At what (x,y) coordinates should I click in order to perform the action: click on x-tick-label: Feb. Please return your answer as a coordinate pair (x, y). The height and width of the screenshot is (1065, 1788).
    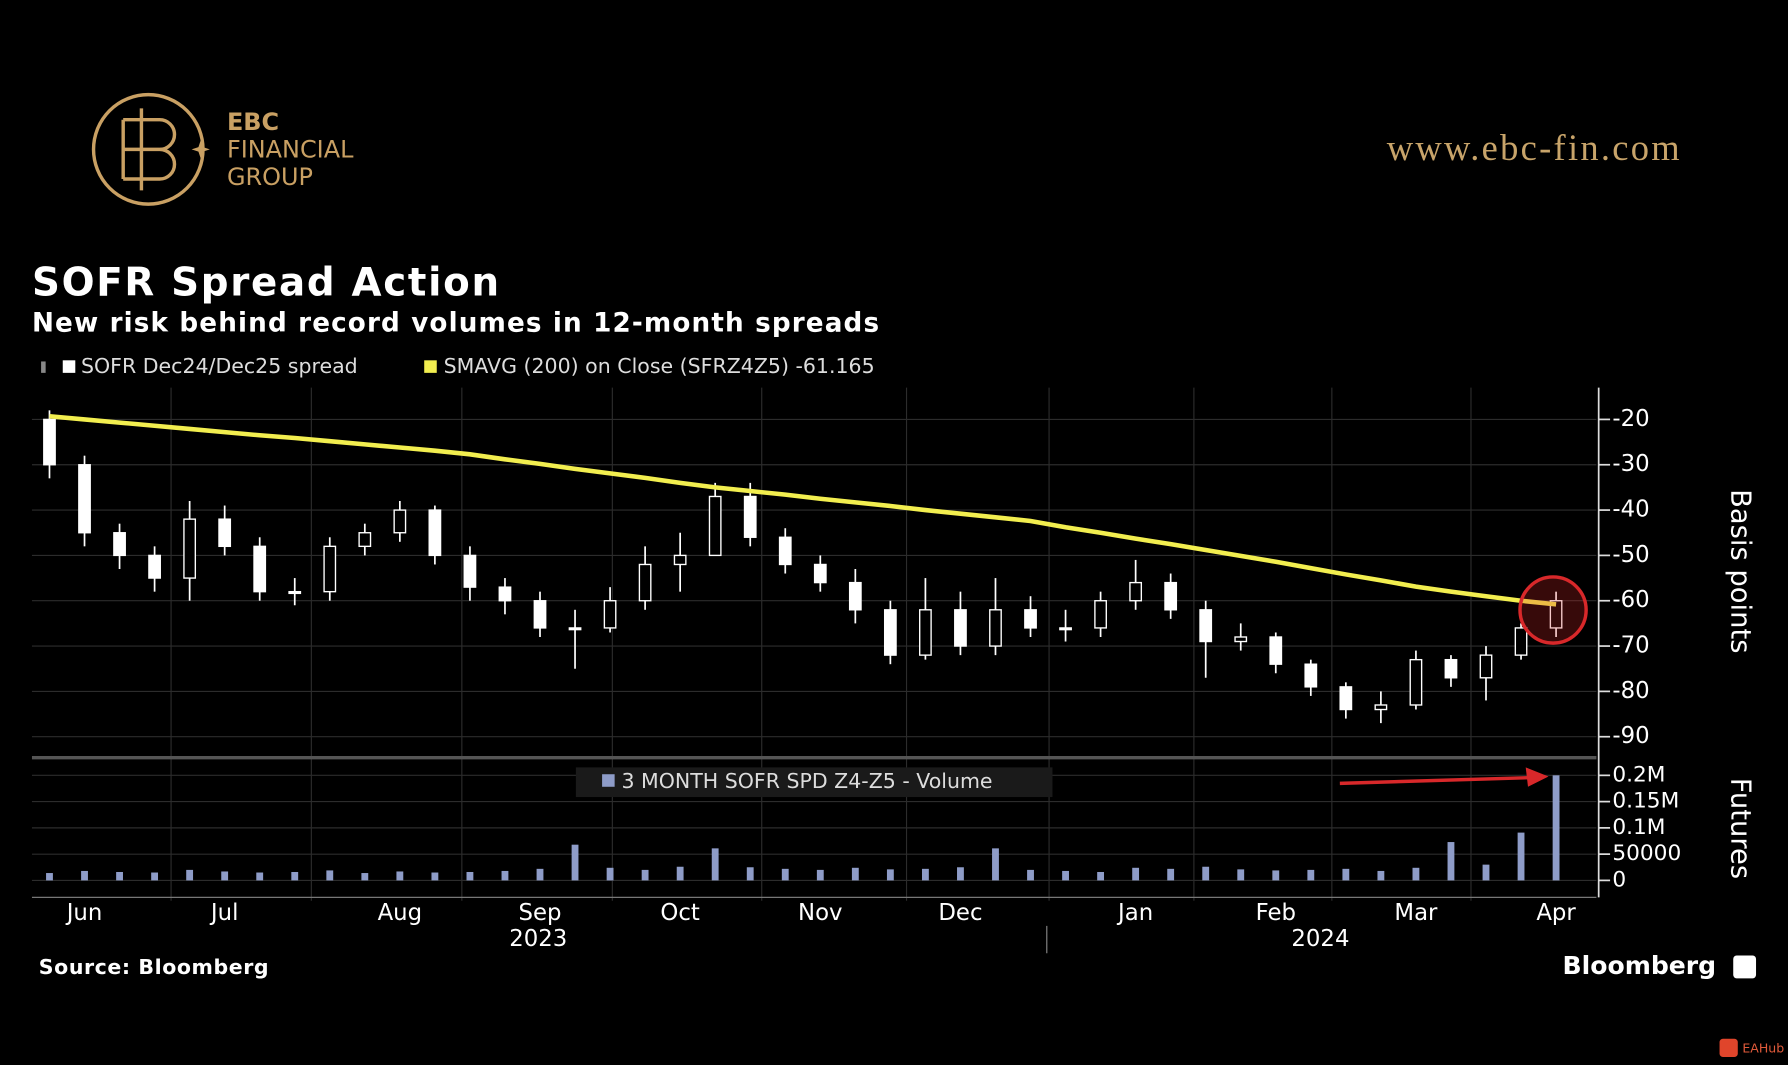
    Looking at the image, I should click on (1276, 913).